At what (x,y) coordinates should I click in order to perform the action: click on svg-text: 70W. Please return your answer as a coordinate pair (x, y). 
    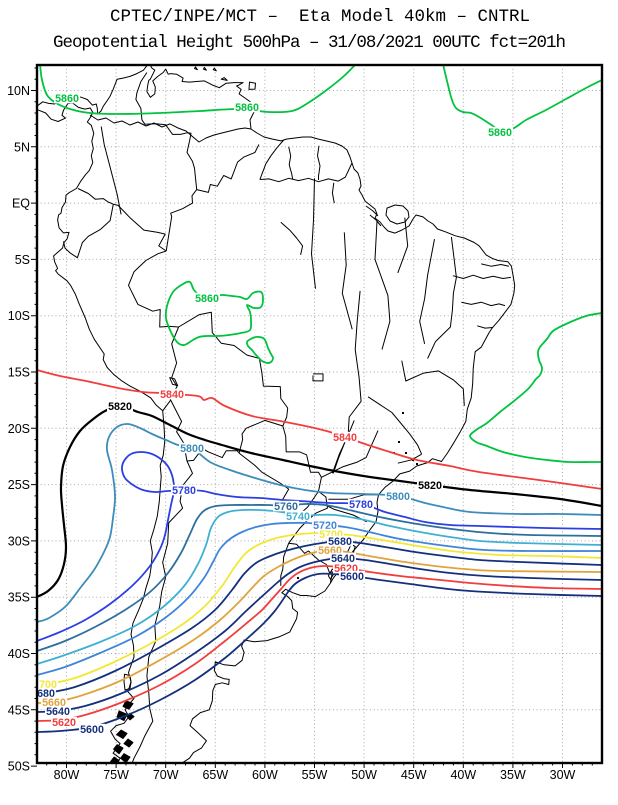
    Looking at the image, I should click on (166, 775).